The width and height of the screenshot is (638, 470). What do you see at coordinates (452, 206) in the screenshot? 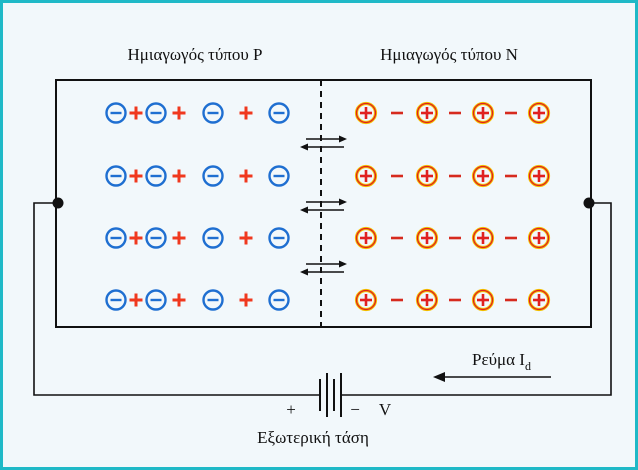
I see `n-region` at bounding box center [452, 206].